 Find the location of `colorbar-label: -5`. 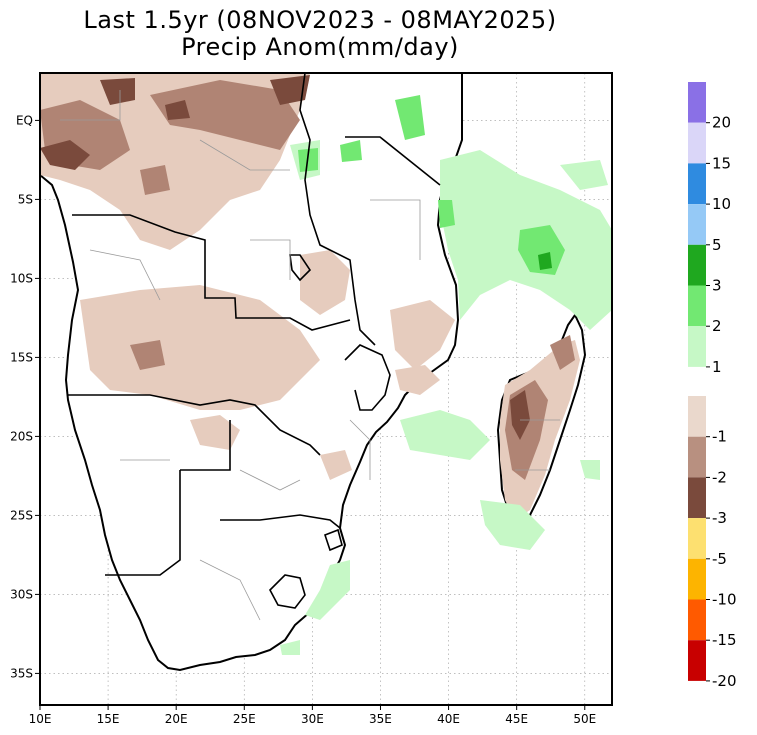

colorbar-label: -5 is located at coordinates (719, 559).